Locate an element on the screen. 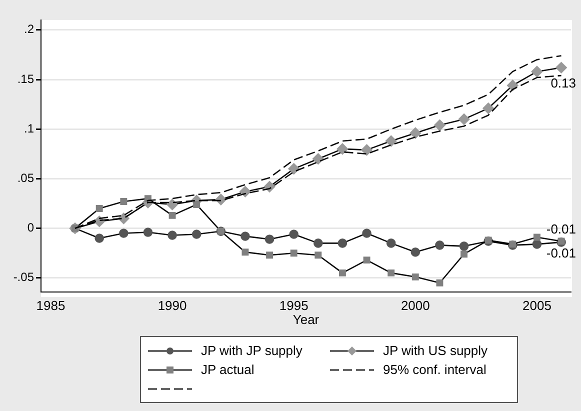 The height and width of the screenshot is (411, 581). y-tick-label: 0 is located at coordinates (30, 227).